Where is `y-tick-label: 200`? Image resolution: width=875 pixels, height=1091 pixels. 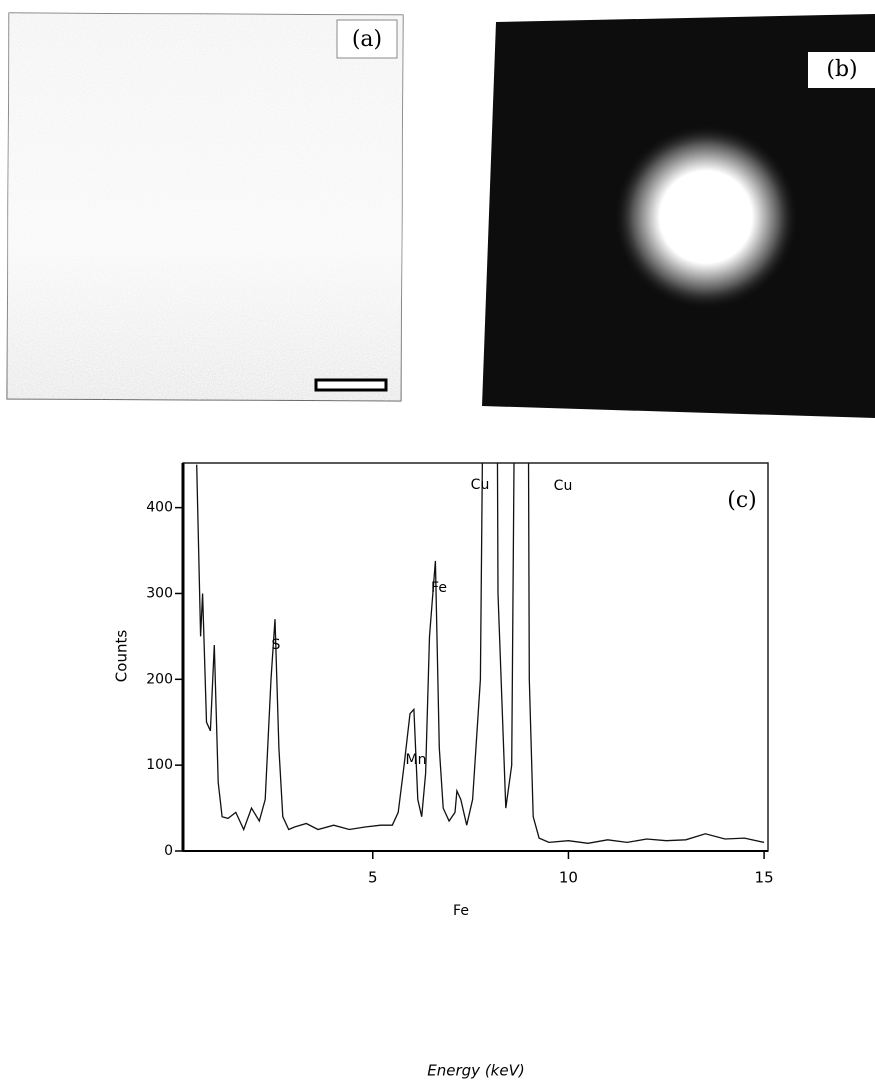 y-tick-label: 200 is located at coordinates (159, 679).